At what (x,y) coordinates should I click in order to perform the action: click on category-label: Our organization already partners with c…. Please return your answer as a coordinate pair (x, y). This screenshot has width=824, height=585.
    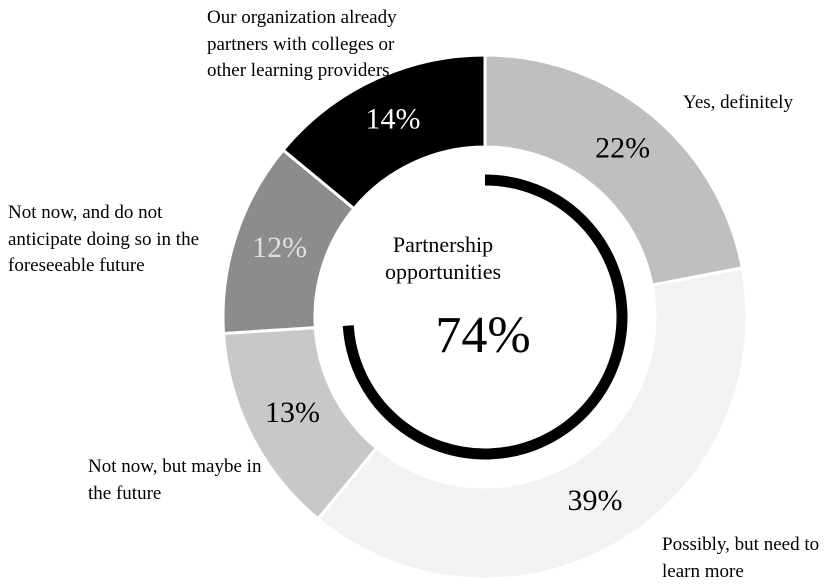
    Looking at the image, I should click on (302, 44).